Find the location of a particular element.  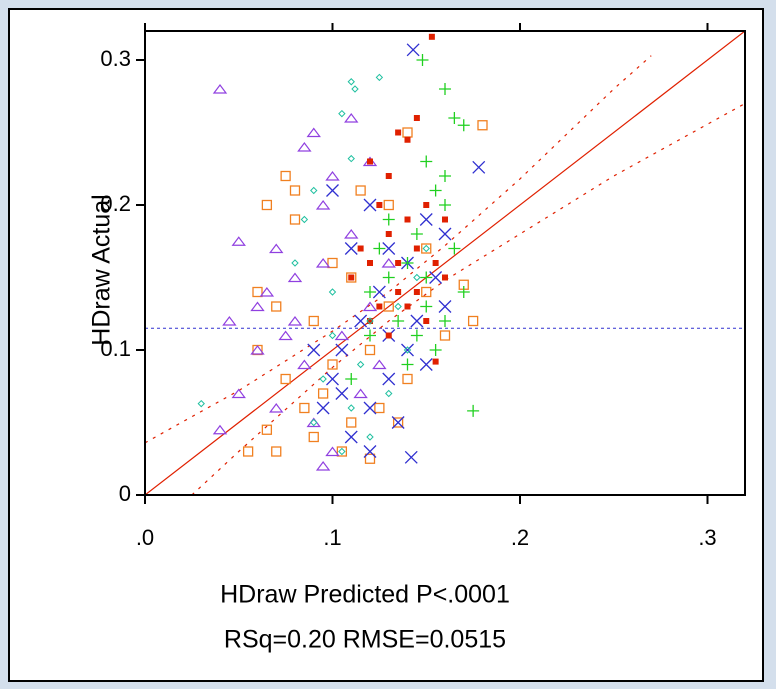

x-tick-label: .3 is located at coordinates (707, 537).